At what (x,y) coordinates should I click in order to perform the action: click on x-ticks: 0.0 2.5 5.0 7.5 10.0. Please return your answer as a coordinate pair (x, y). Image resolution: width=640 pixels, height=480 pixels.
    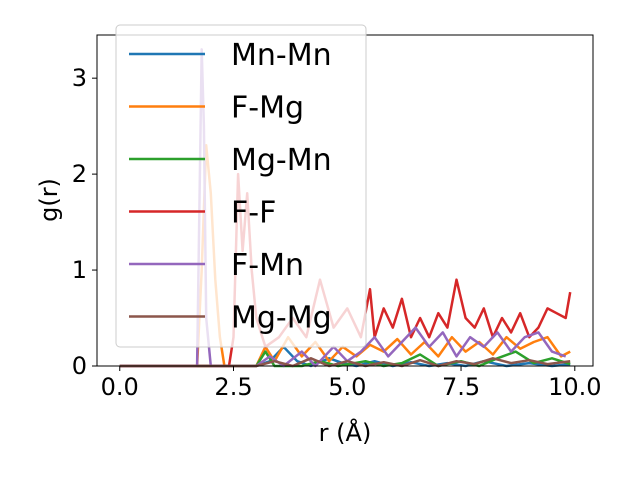
    Looking at the image, I should click on (351, 383).